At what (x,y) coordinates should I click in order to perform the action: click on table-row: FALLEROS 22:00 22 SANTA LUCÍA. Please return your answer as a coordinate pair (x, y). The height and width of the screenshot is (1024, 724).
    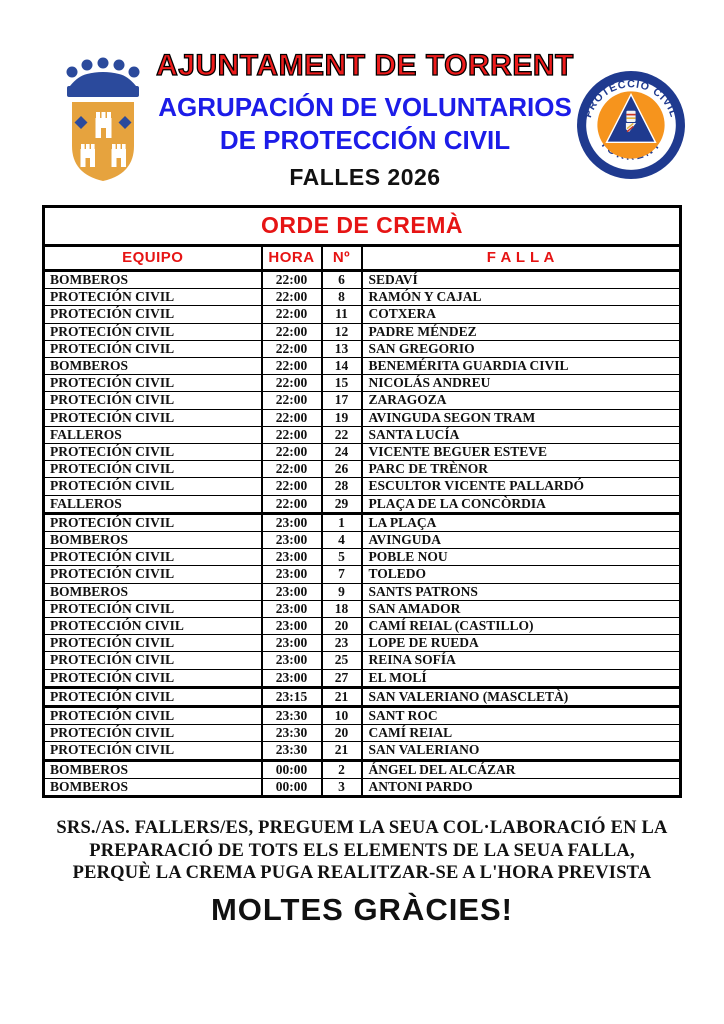
    Looking at the image, I should click on (362, 435).